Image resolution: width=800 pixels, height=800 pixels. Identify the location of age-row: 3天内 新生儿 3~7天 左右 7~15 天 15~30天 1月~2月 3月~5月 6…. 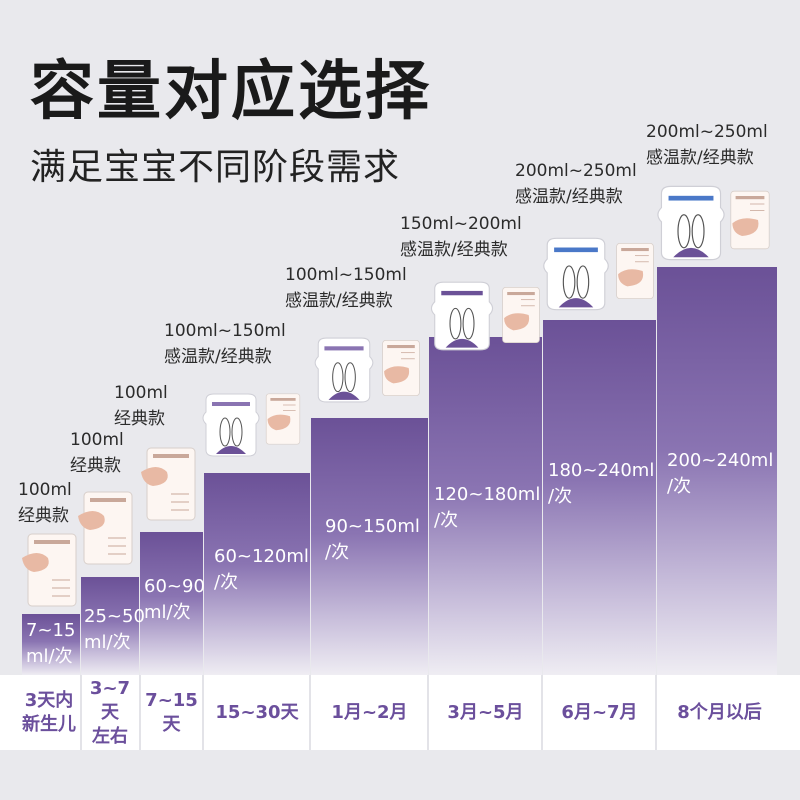
(400, 712).